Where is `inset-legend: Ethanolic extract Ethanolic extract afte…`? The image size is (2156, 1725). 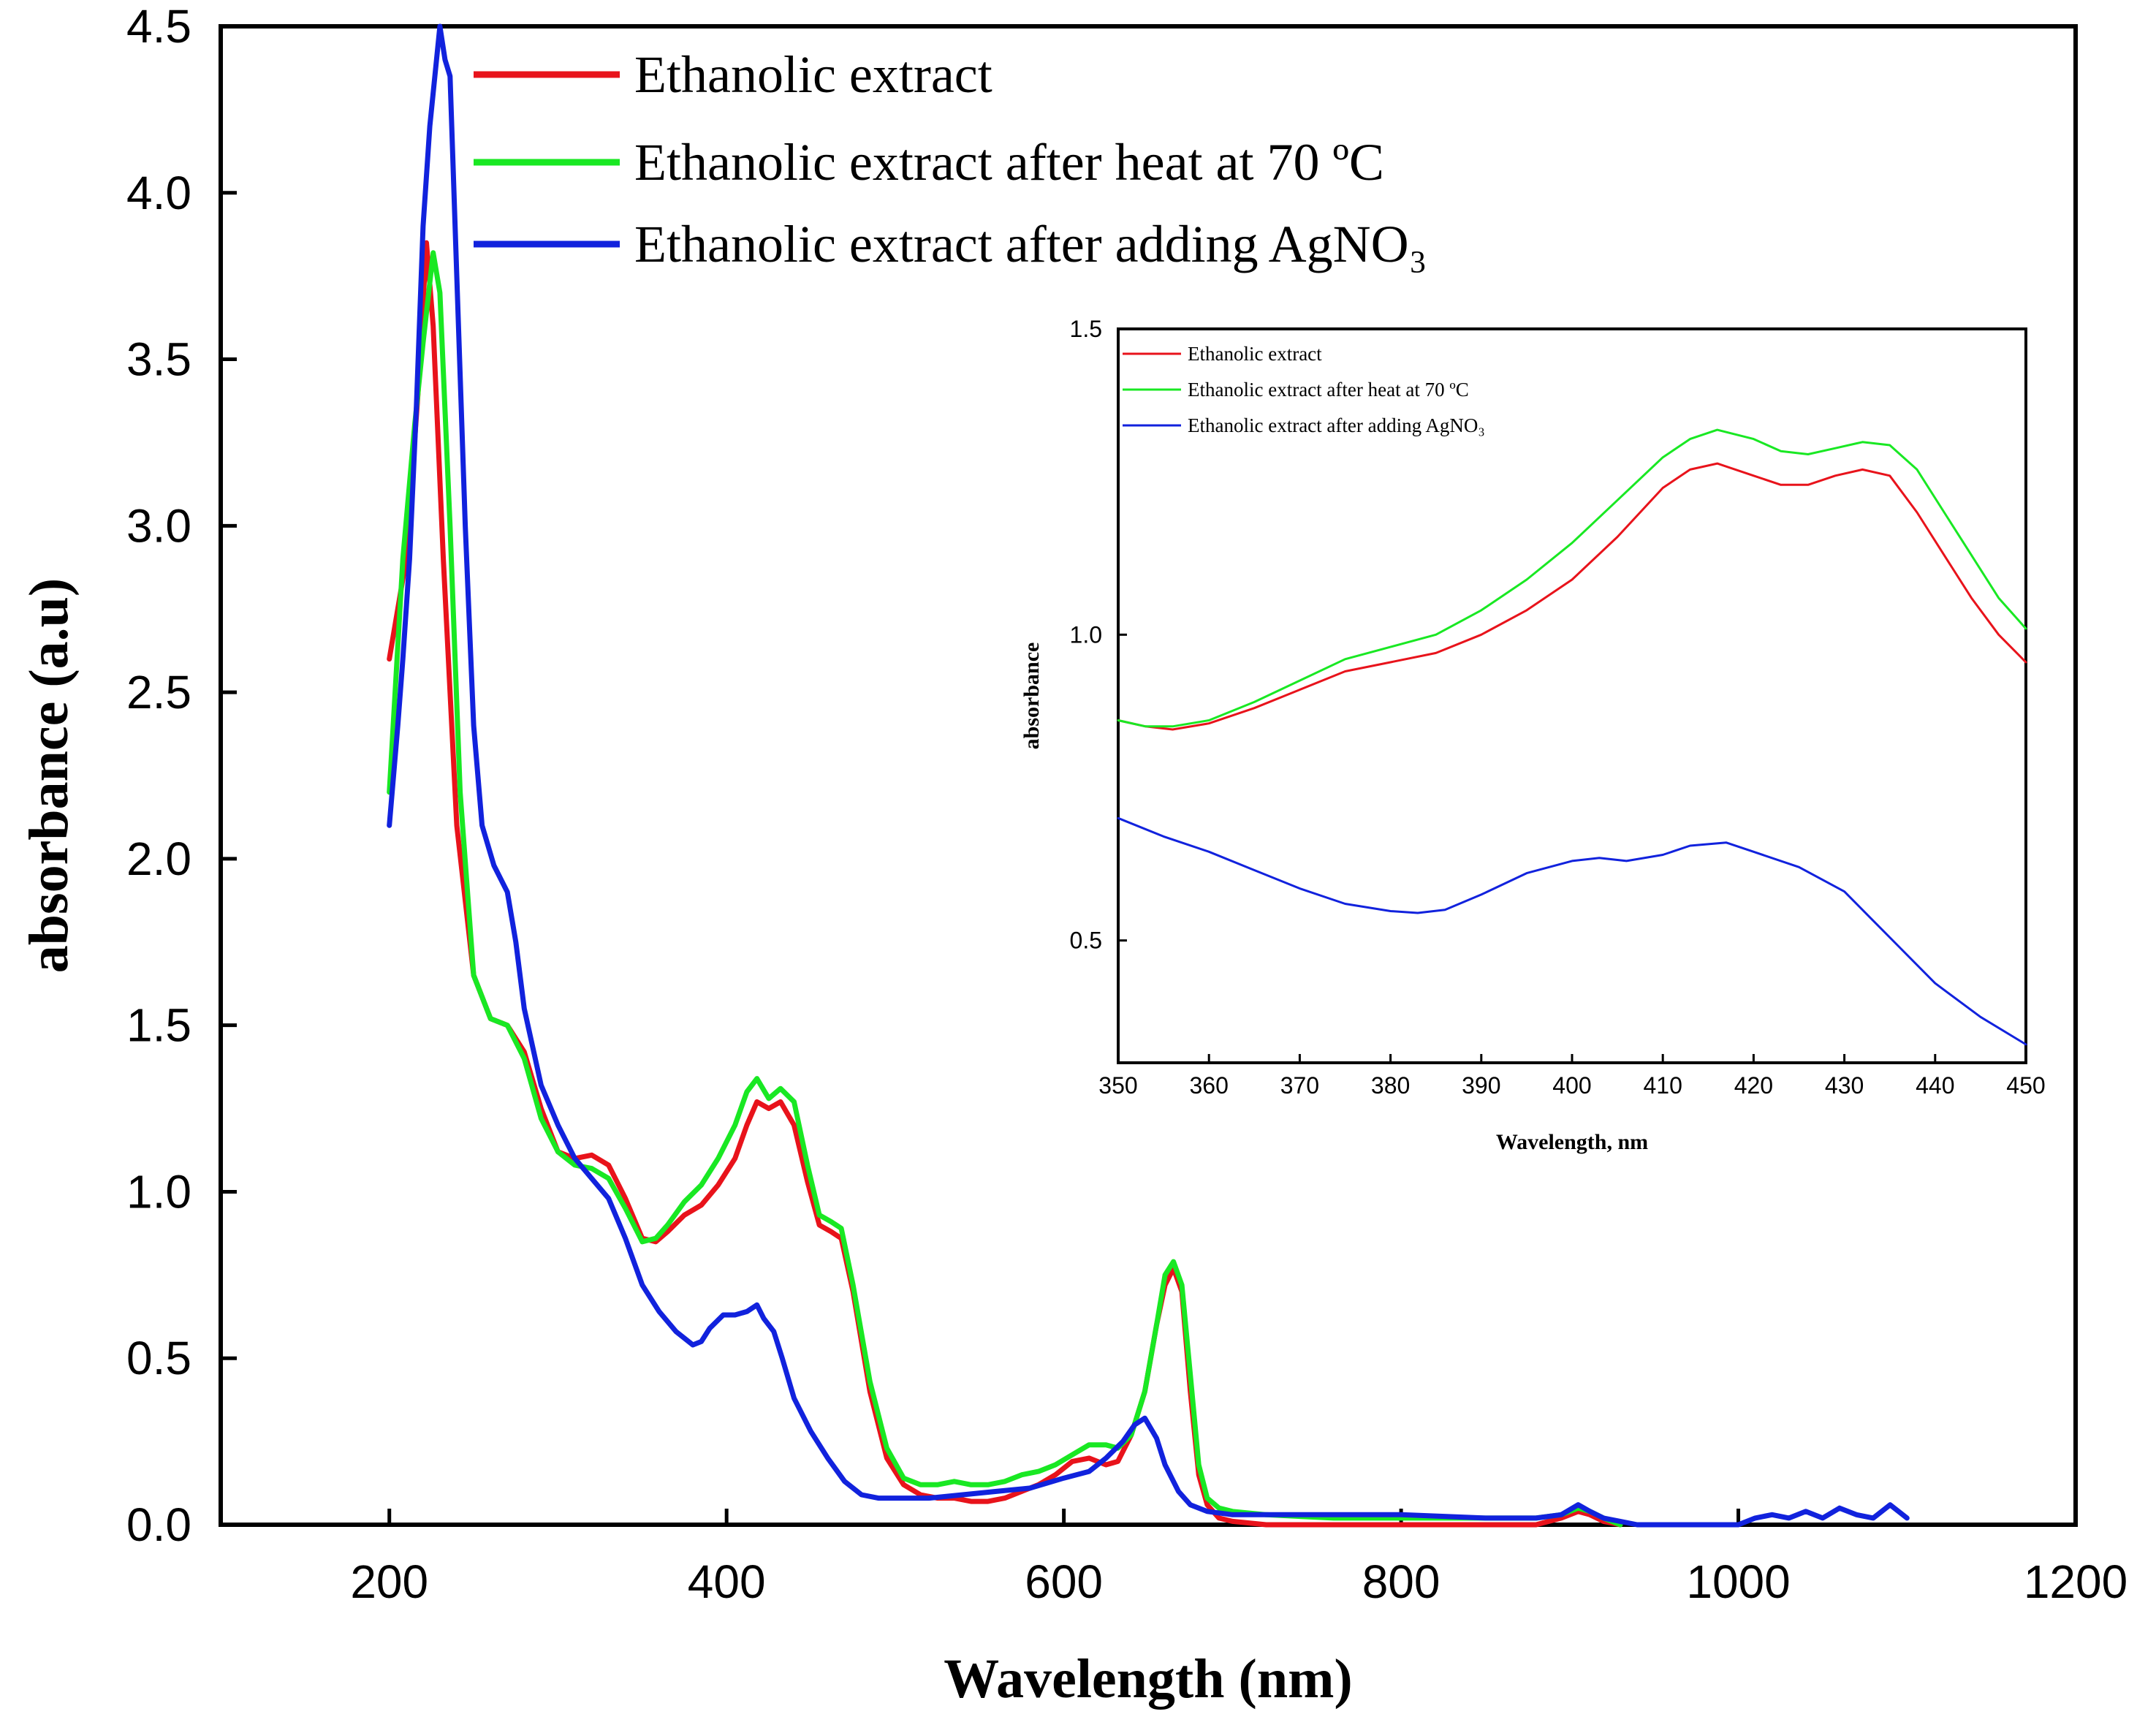
inset-legend: Ethanolic extract Ethanolic extract afte… is located at coordinates (1304, 389).